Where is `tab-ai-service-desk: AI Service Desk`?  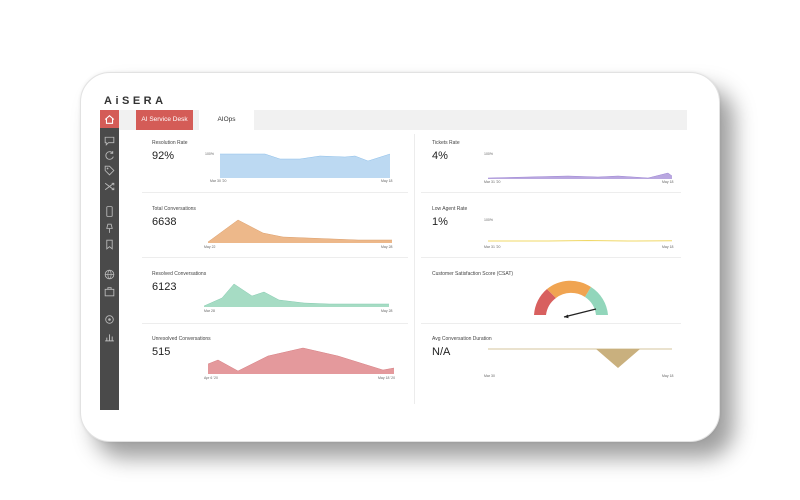
tab-ai-service-desk: AI Service Desk is located at coordinates (164, 120).